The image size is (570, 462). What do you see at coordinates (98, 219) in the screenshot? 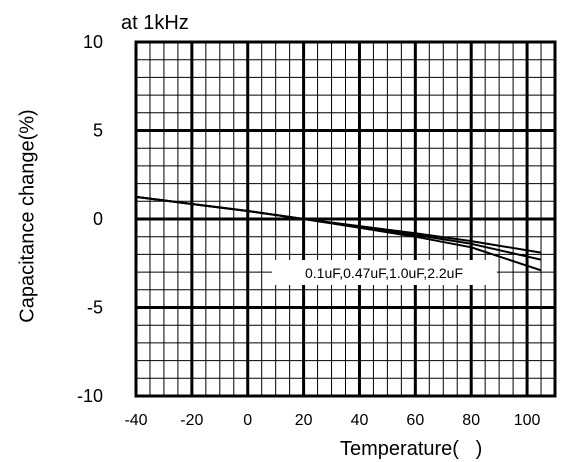
I see `y-tick-label: 0` at bounding box center [98, 219].